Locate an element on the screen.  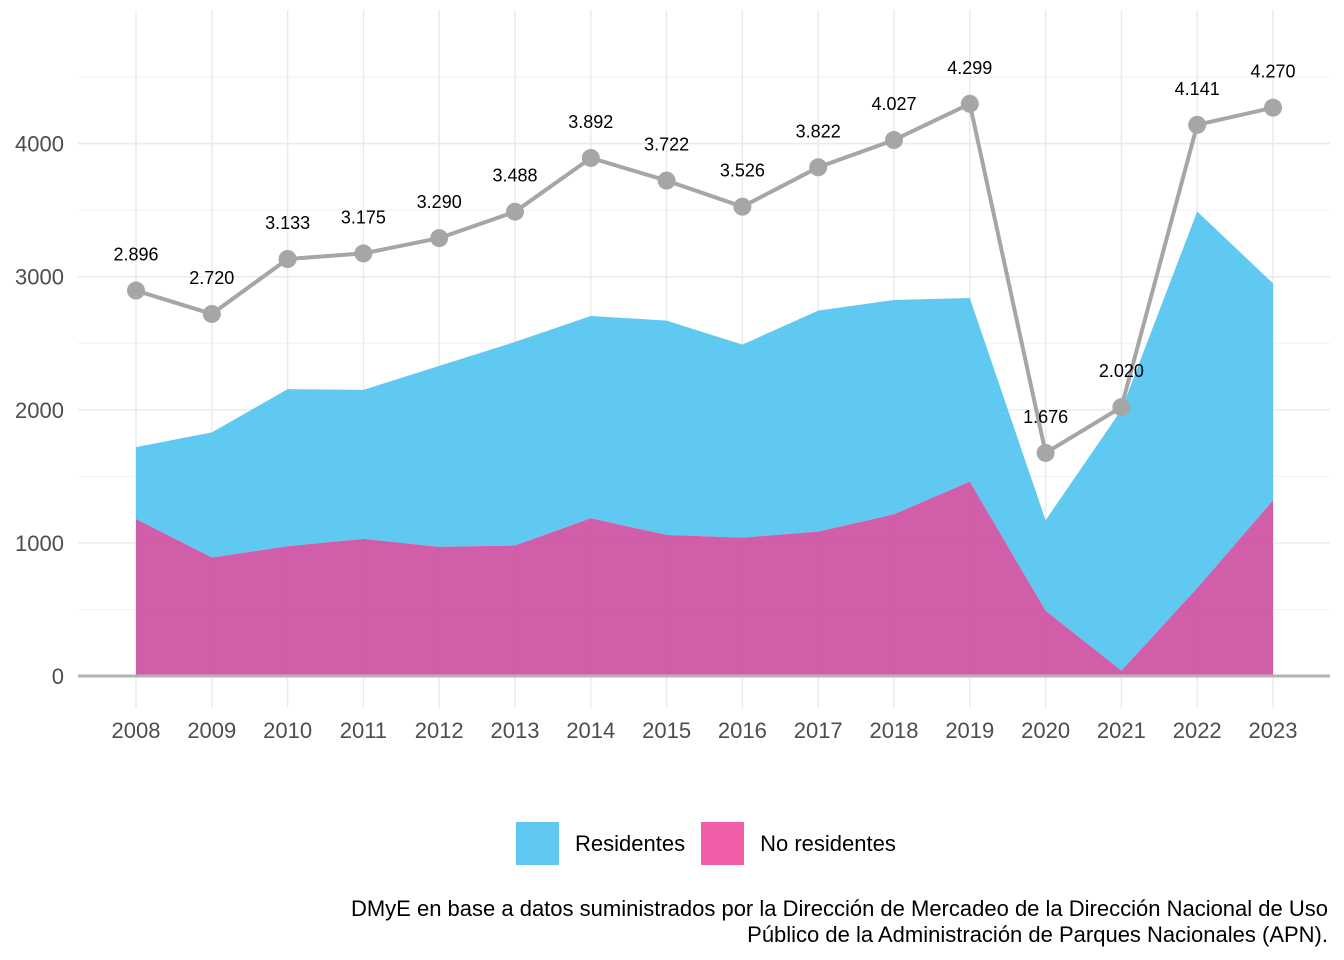
x-tick-label: 2013 is located at coordinates (515, 730).